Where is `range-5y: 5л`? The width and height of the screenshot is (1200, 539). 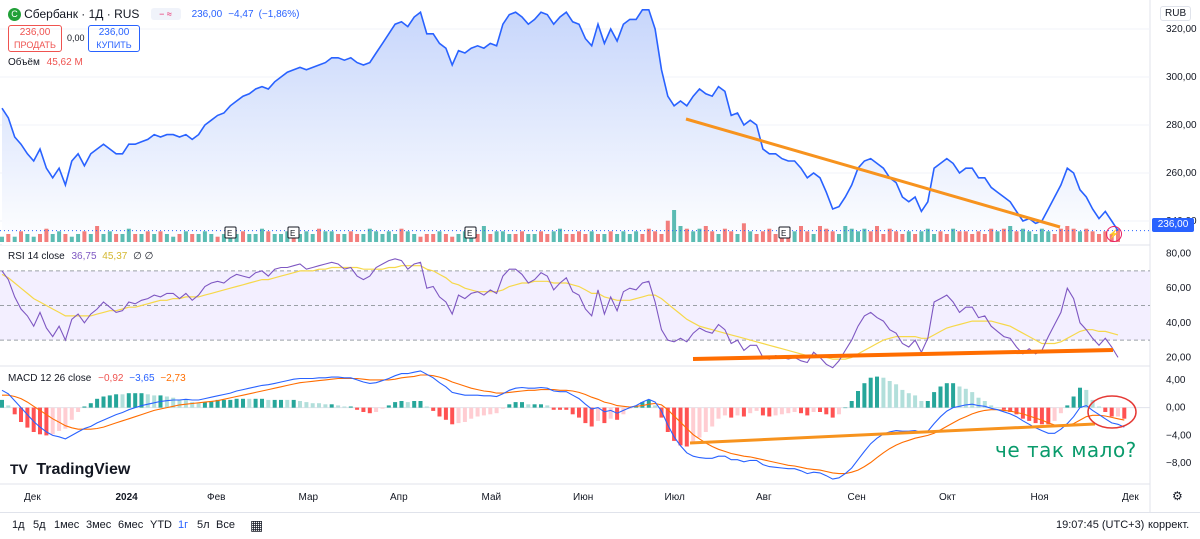 range-5y: 5л is located at coordinates (203, 525).